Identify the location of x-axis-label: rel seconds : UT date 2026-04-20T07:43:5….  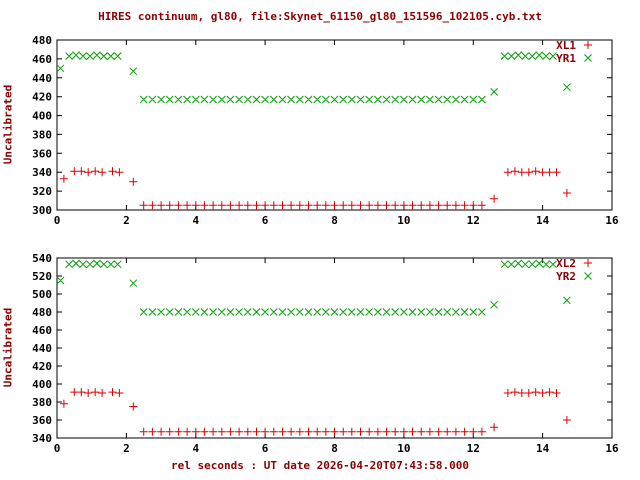
(319, 465).